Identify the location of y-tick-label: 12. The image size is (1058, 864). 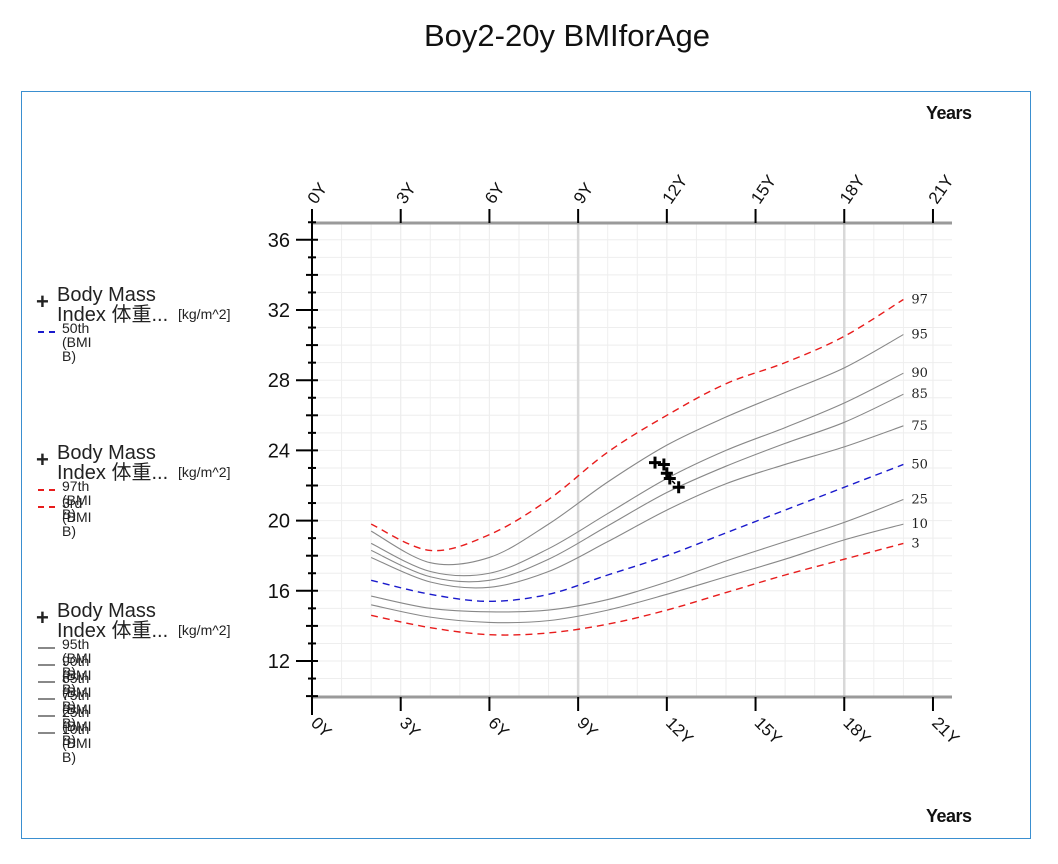
(279, 662).